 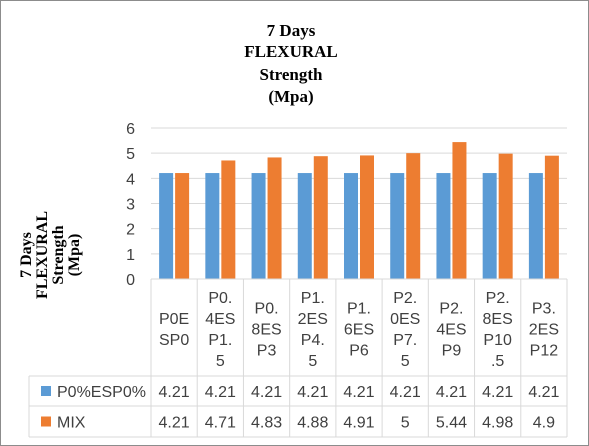 What do you see at coordinates (130, 129) in the screenshot?
I see `y-tick-label: 6` at bounding box center [130, 129].